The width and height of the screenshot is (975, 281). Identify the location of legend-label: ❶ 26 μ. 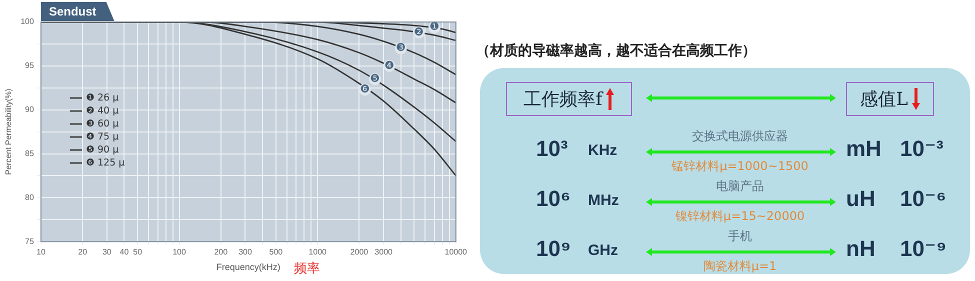
(102, 98).